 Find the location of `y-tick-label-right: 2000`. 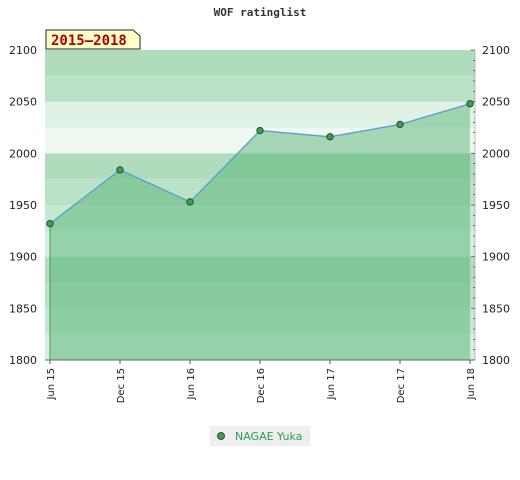

y-tick-label-right: 2000 is located at coordinates (496, 153).